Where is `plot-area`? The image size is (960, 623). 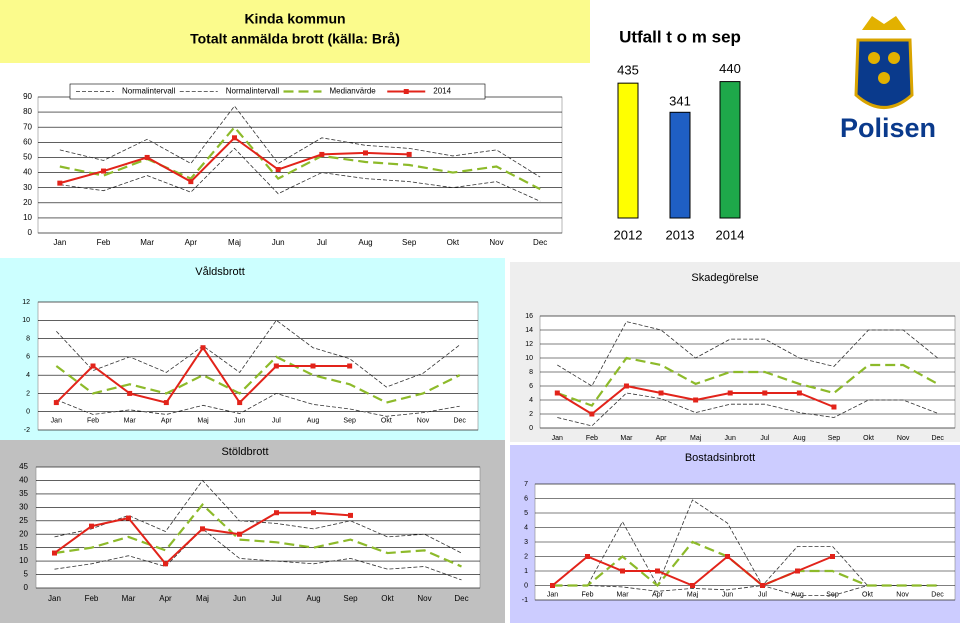 plot-area is located at coordinates (300, 165).